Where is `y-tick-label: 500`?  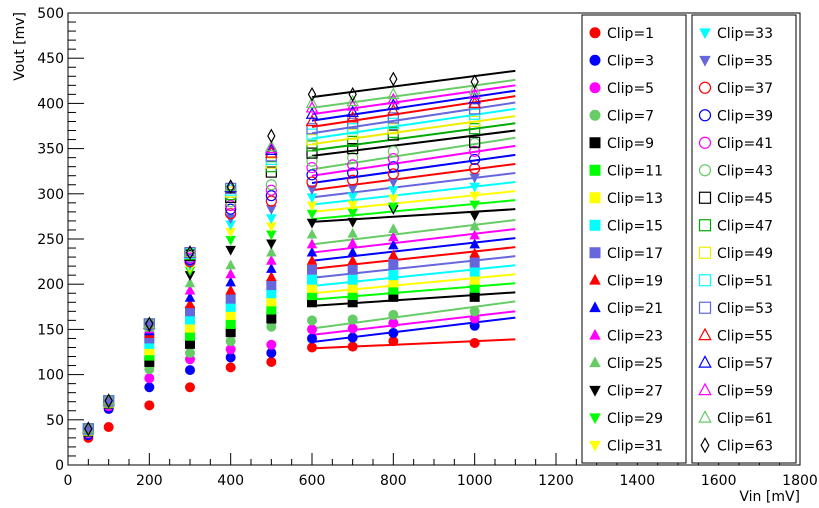 y-tick-label: 500 is located at coordinates (50, 14).